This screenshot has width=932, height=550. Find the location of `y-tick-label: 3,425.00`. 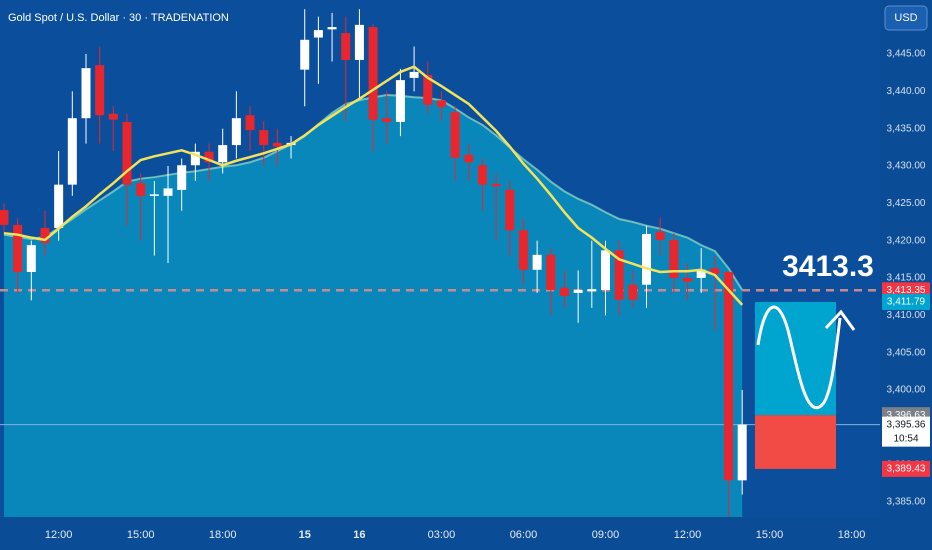

y-tick-label: 3,425.00 is located at coordinates (906, 203).